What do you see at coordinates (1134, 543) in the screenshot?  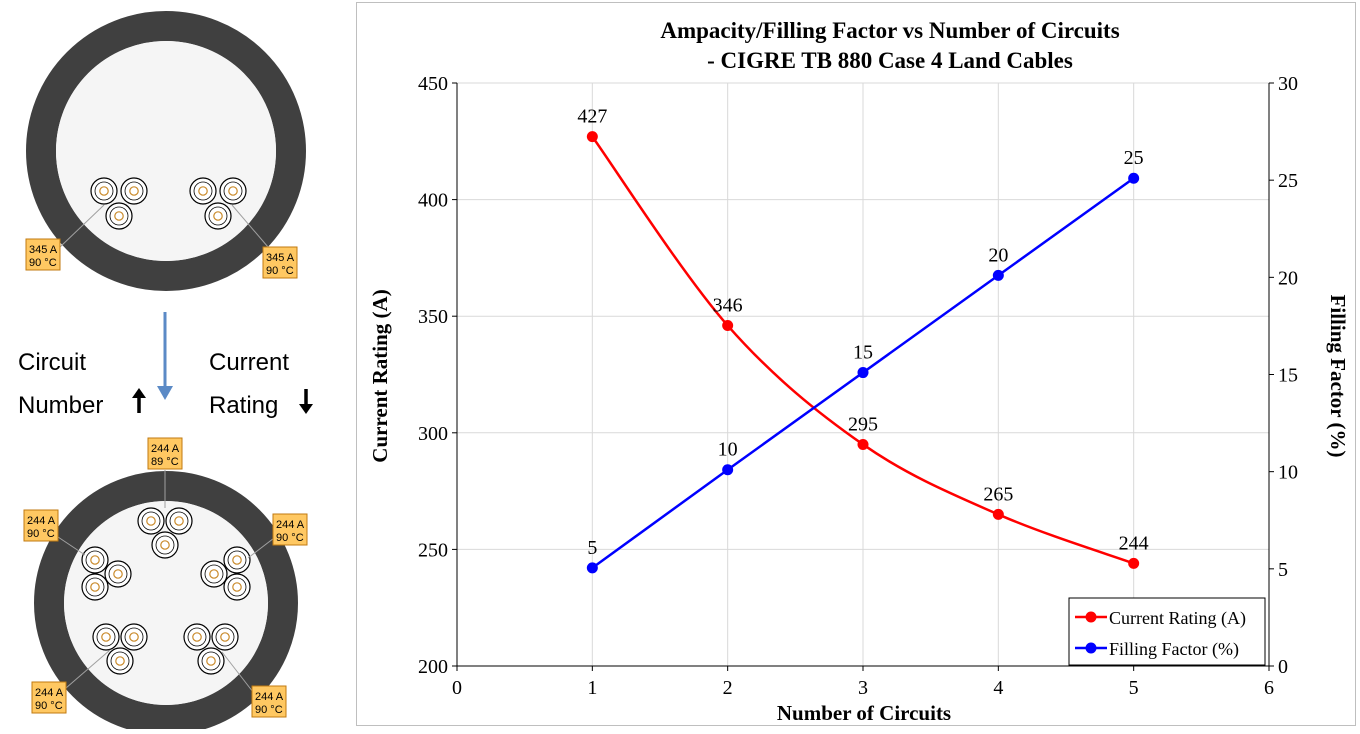 I see `data-label-0: 244` at bounding box center [1134, 543].